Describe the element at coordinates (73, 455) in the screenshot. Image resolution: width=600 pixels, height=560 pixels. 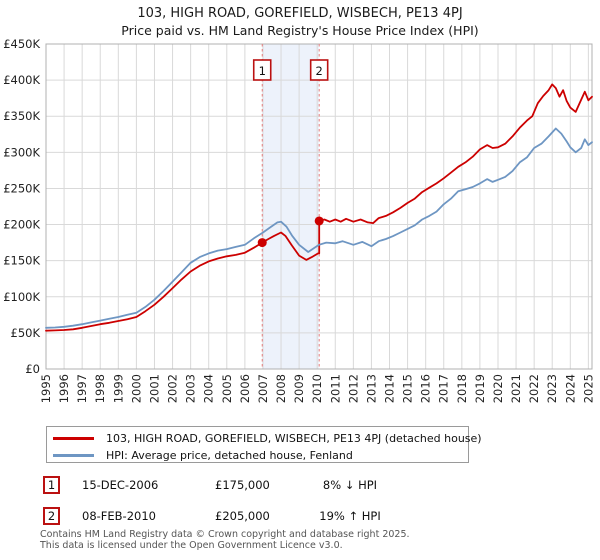
I see `hpi-line-swatch` at that location.